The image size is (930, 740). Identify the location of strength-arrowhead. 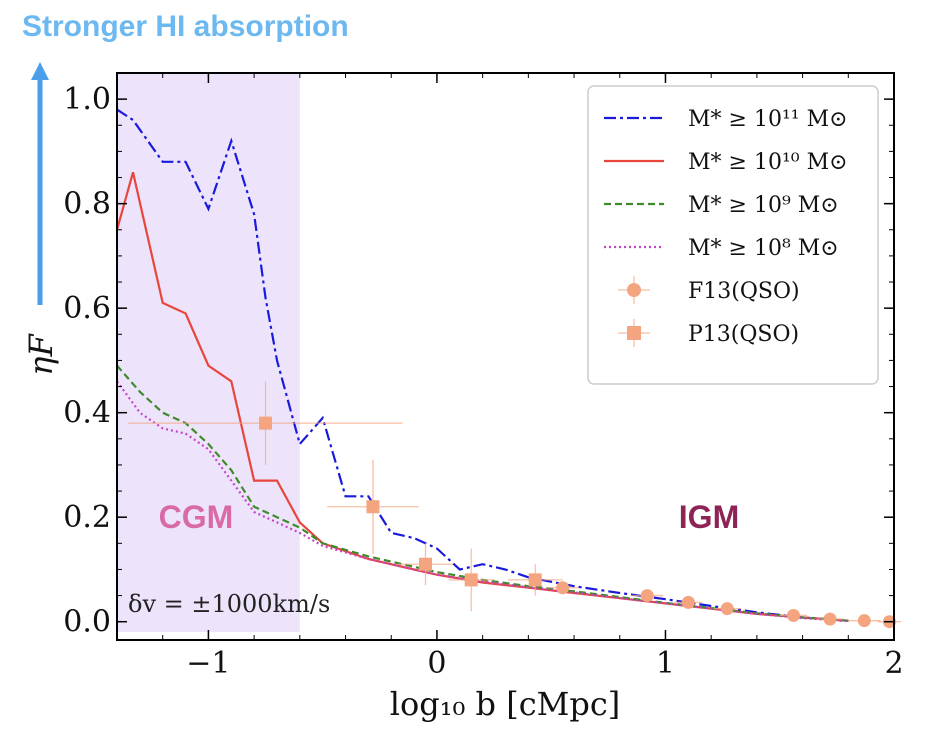
(40, 71).